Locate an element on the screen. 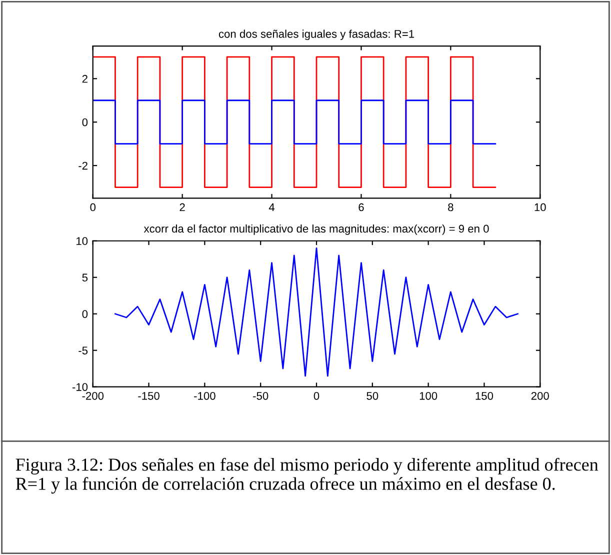  x-tick-label: -150 is located at coordinates (149, 396).